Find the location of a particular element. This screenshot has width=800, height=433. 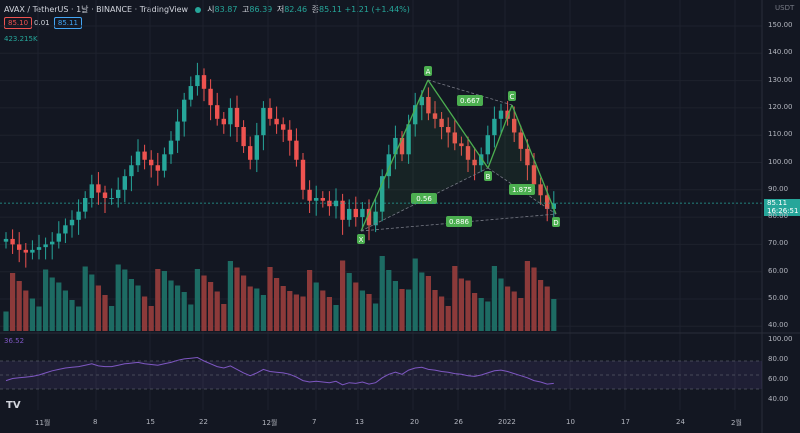

change-value: +1.21 (+1.44%) is located at coordinates (377, 9).